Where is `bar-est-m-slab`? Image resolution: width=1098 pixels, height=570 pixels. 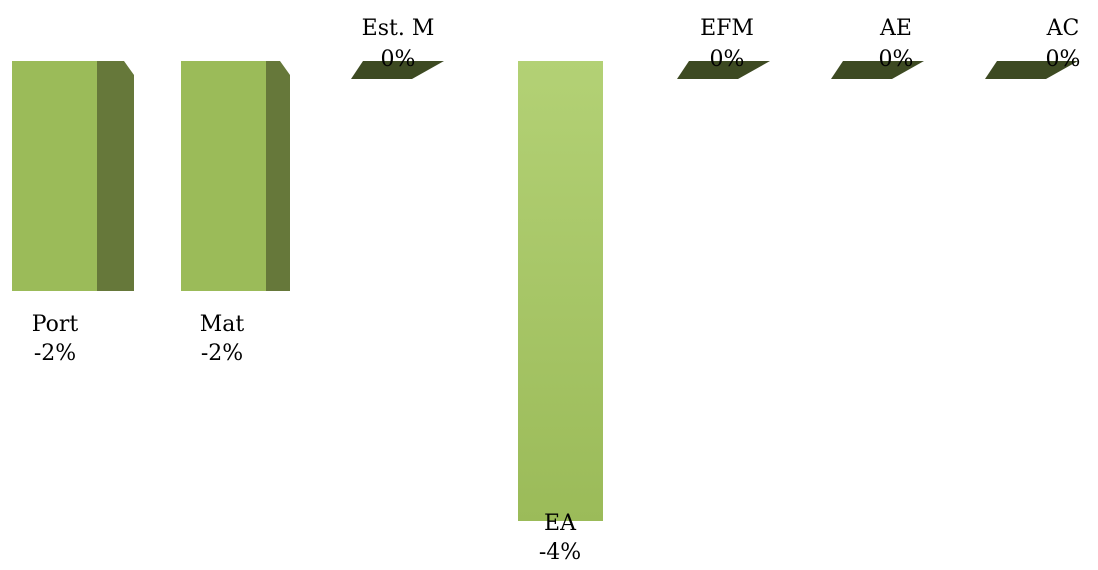
bar-est-m-slab is located at coordinates (397, 70).